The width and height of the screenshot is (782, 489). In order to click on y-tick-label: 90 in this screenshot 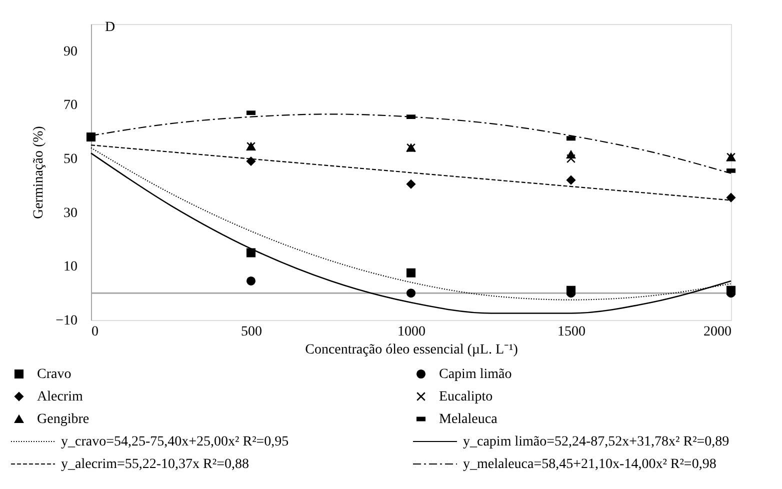, I will do `click(71, 52)`.